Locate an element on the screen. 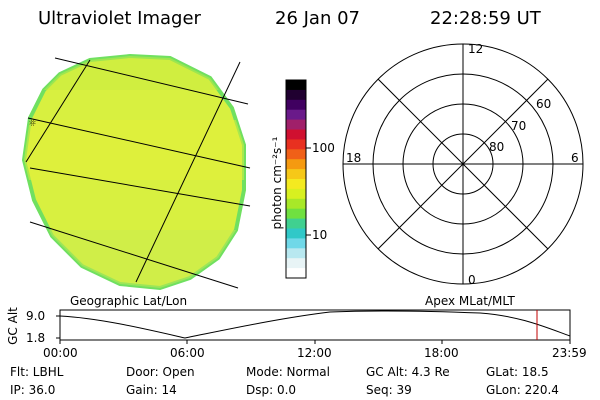 The image size is (600, 400). info-dsp: Dsp: 0.0 is located at coordinates (271, 390).